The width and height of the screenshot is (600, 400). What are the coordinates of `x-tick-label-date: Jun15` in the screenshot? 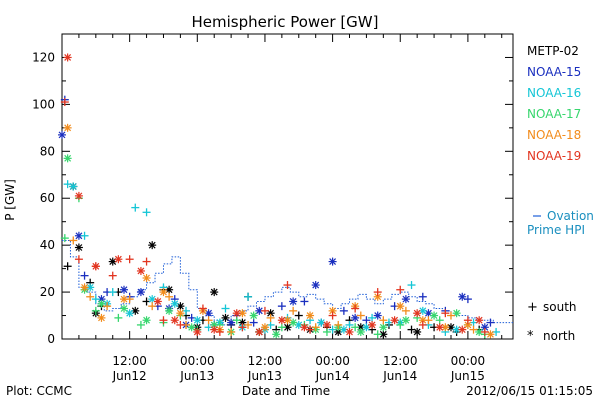 It's located at (467, 376).